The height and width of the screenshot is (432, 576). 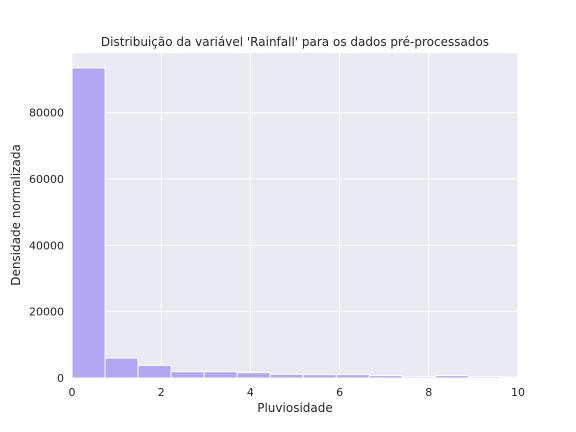 I want to click on x-axis-label: Pluviosidade, so click(x=295, y=408).